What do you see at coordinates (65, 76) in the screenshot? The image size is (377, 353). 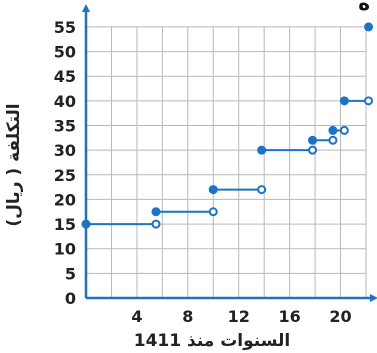 I see `y-tick-label: 45` at bounding box center [65, 76].